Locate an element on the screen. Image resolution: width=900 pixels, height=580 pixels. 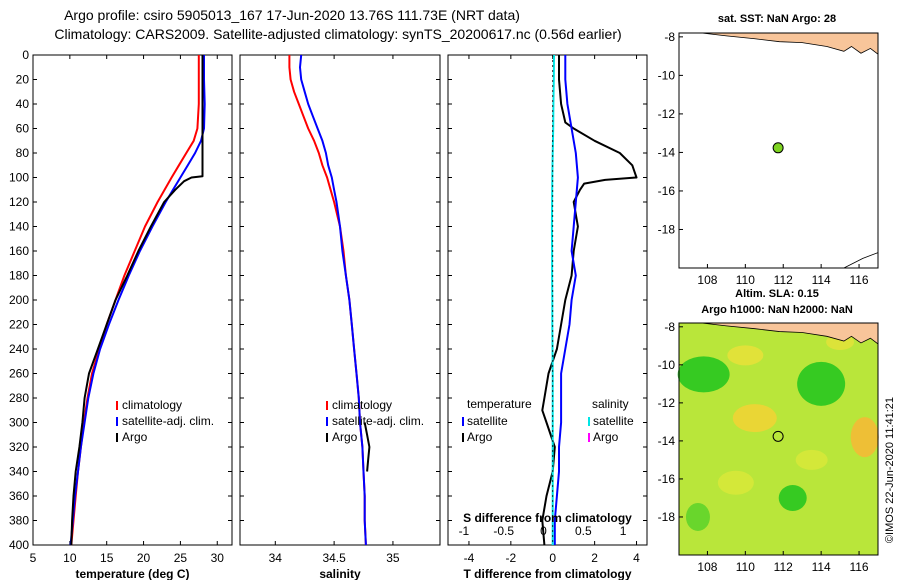
sst-map-ytick-label-2: -12 is located at coordinates (667, 114).